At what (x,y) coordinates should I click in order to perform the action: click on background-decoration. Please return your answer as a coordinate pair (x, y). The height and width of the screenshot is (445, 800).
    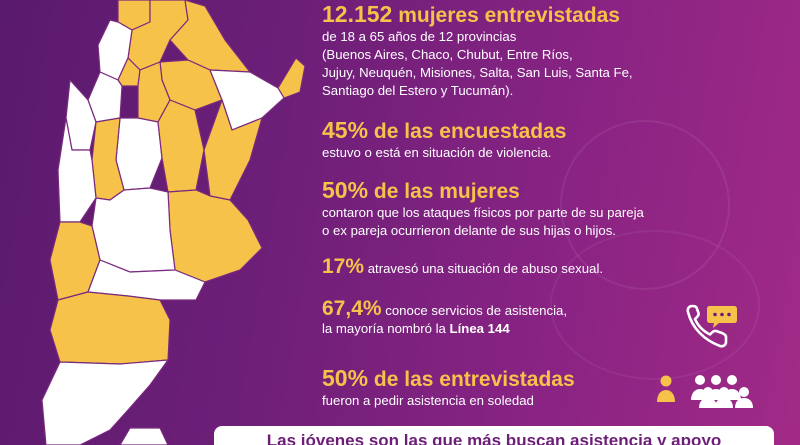
    Looking at the image, I should click on (655, 305).